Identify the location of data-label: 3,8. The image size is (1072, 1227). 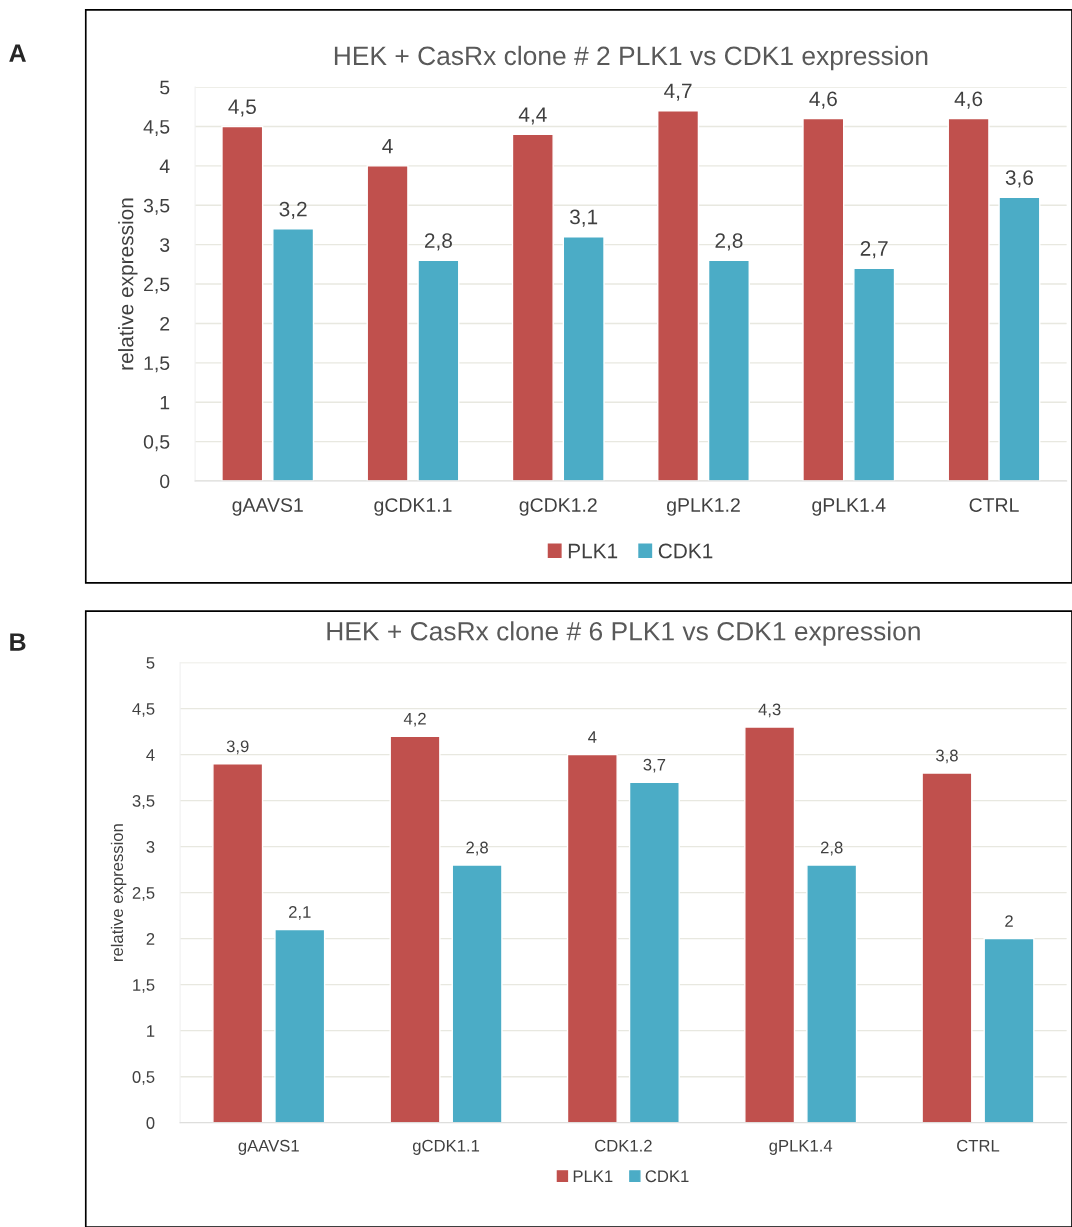
(947, 756).